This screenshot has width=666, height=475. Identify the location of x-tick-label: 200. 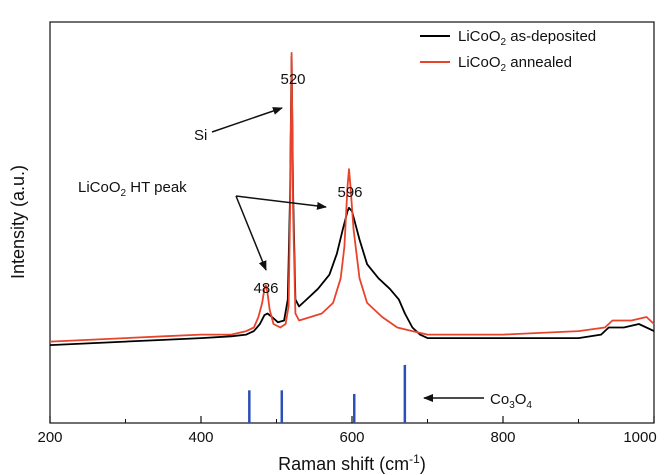
(49, 437).